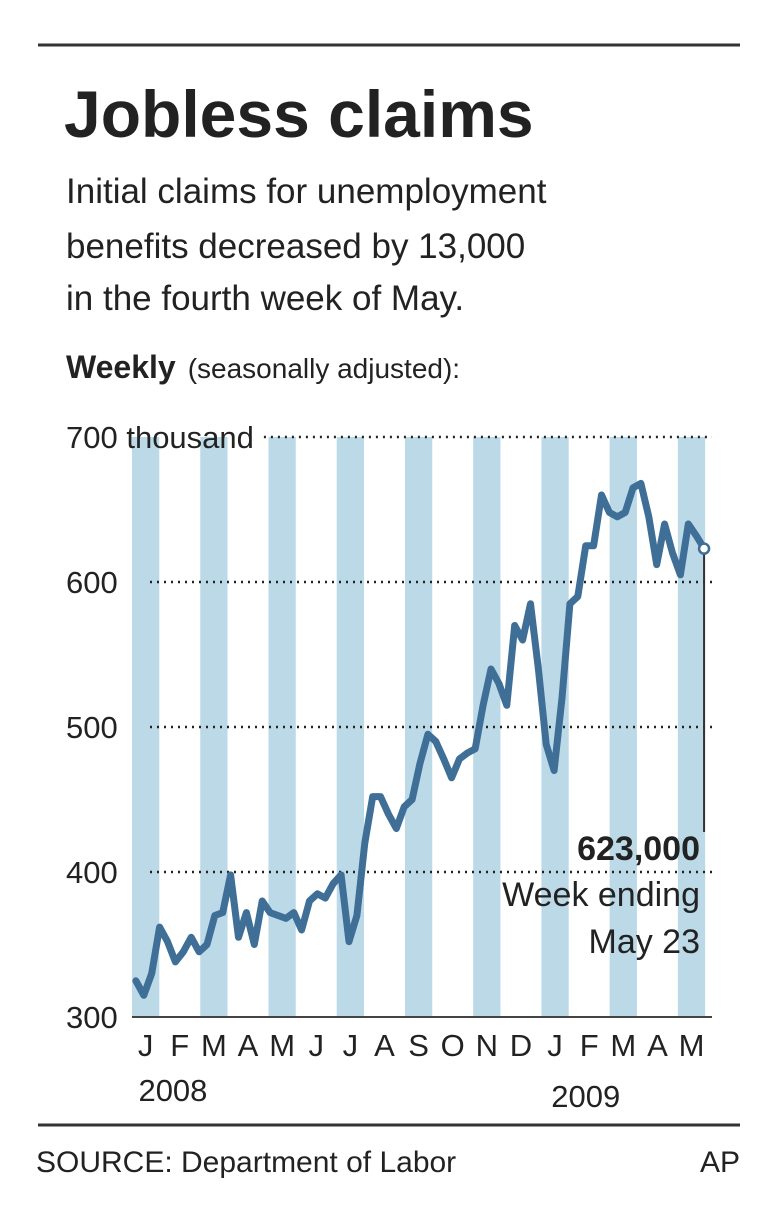 The image size is (760, 1219). I want to click on year-label: 2008, so click(172, 1090).